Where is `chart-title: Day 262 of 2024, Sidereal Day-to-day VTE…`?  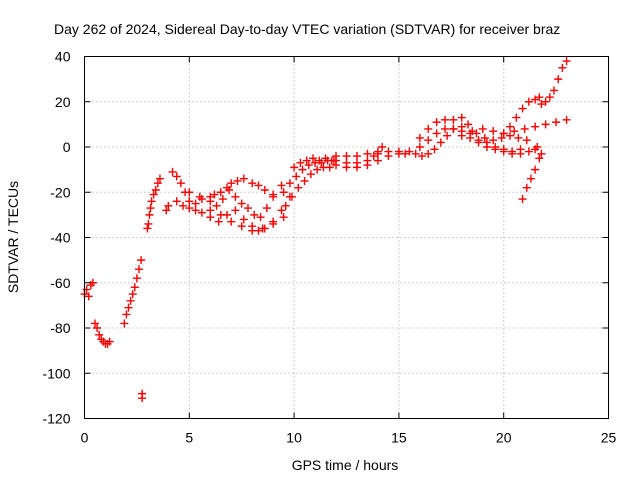 chart-title: Day 262 of 2024, Sidereal Day-to-day VTE… is located at coordinates (307, 29).